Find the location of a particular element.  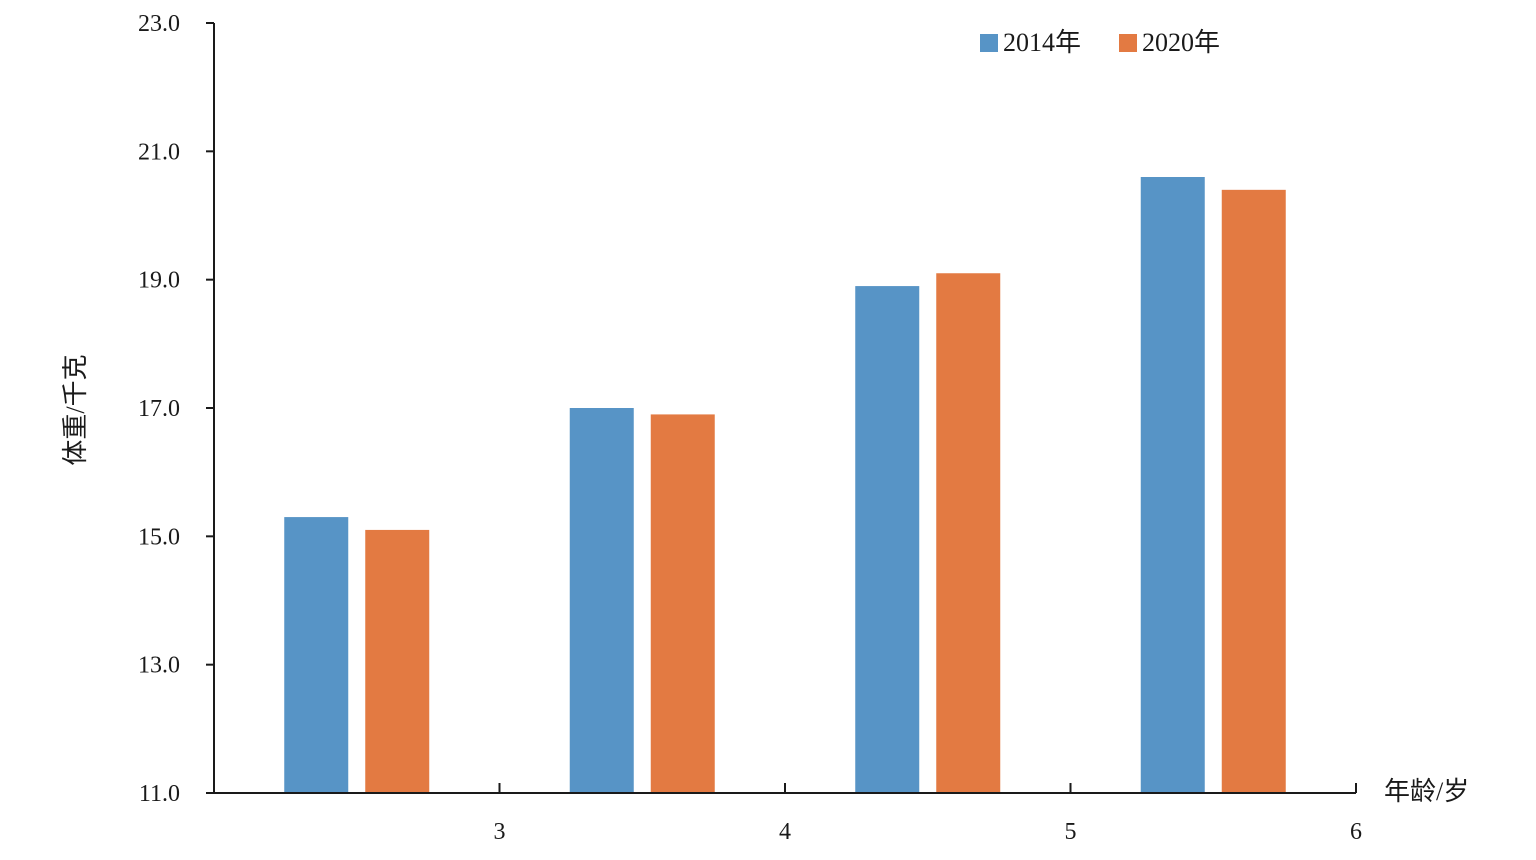

x-tick-label: 5 is located at coordinates (1071, 832).